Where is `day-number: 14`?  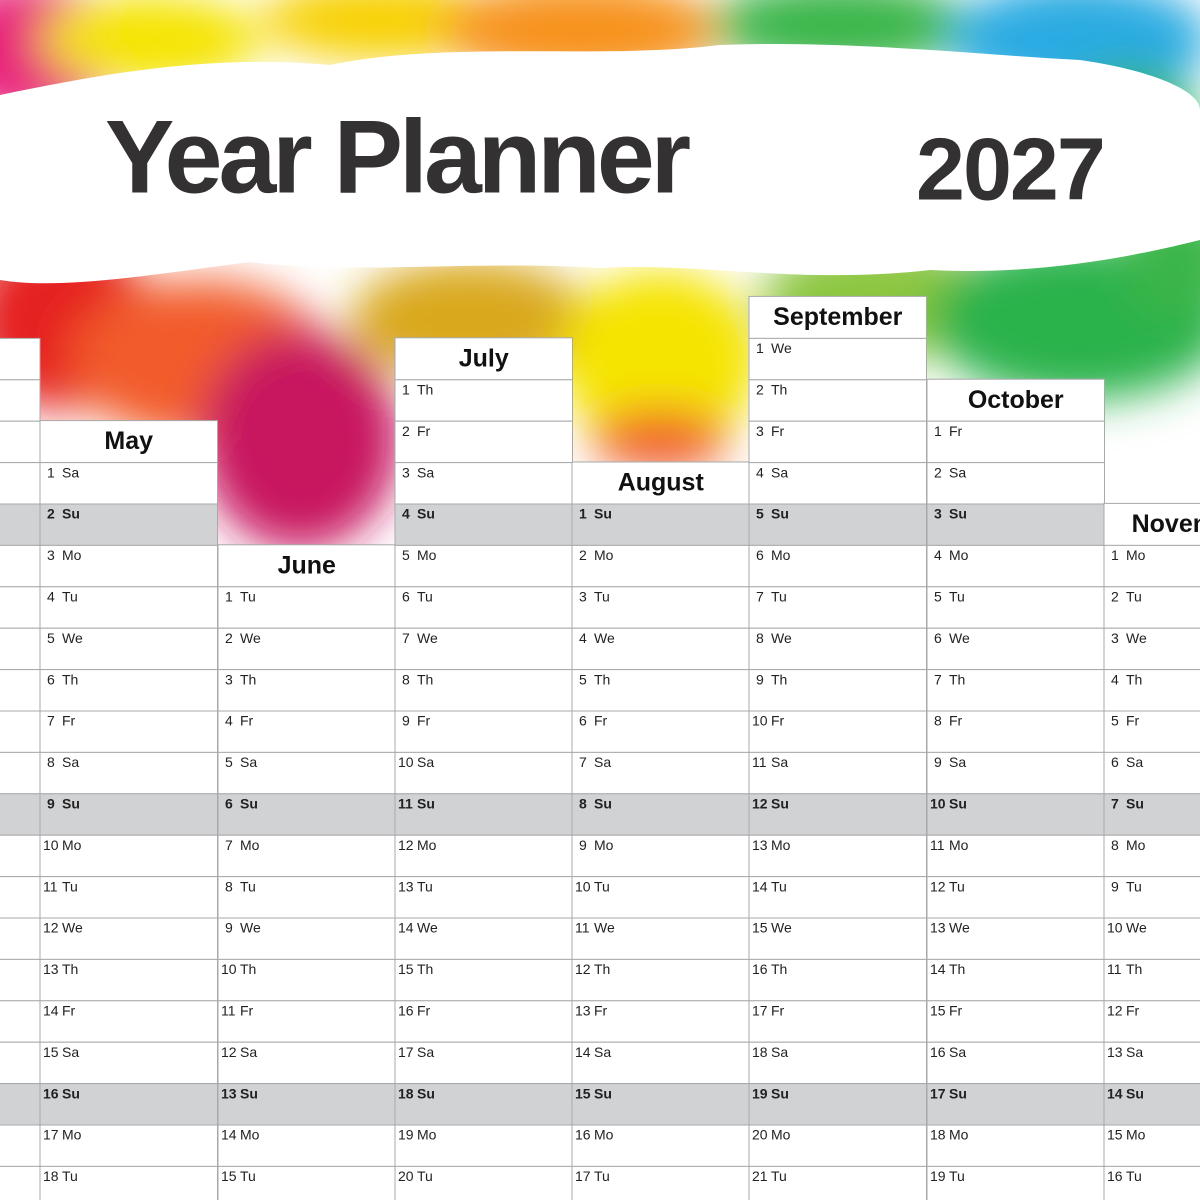 day-number: 14 is located at coordinates (938, 969).